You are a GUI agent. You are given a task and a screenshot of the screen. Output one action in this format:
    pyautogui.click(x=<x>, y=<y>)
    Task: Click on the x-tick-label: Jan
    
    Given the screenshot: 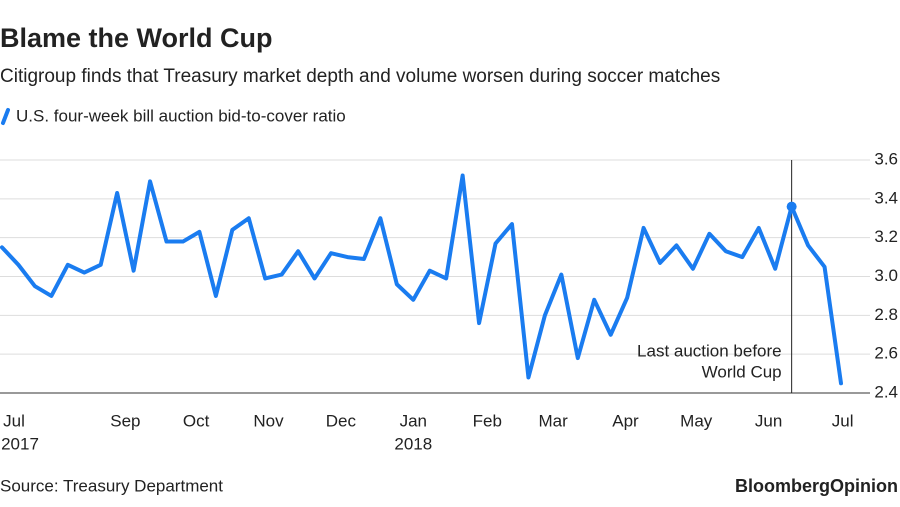 What is the action you would take?
    pyautogui.click(x=413, y=420)
    